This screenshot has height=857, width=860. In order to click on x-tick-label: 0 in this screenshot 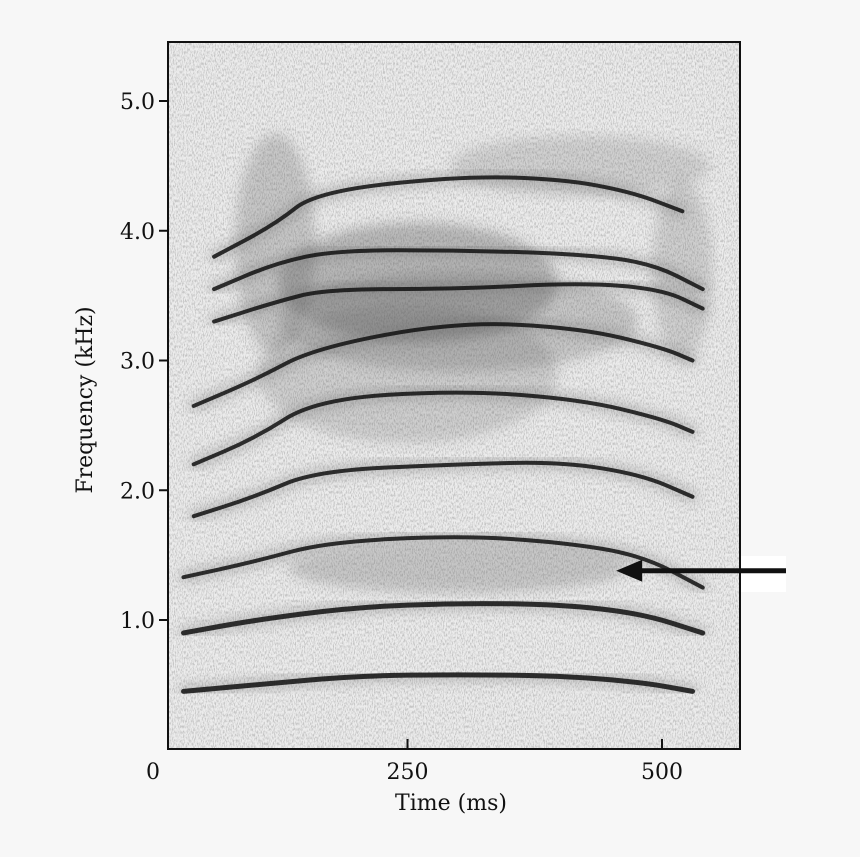, I will do `click(153, 772)`.